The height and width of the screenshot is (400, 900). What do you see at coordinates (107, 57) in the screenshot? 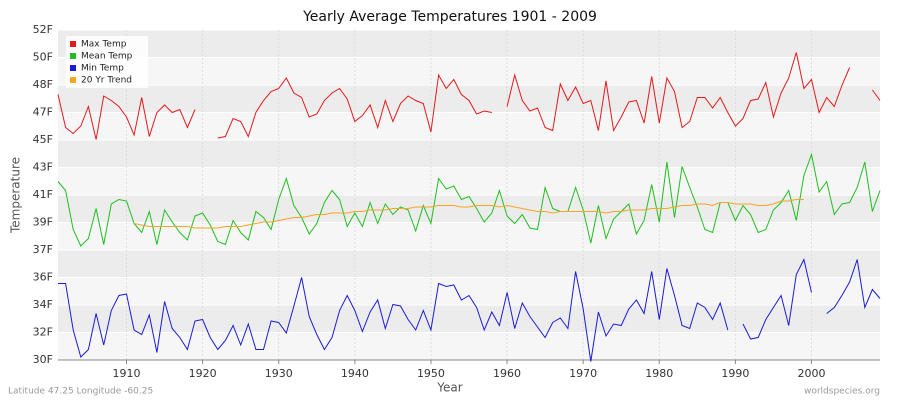
I see `legend-label: Mean Temp` at bounding box center [107, 57].